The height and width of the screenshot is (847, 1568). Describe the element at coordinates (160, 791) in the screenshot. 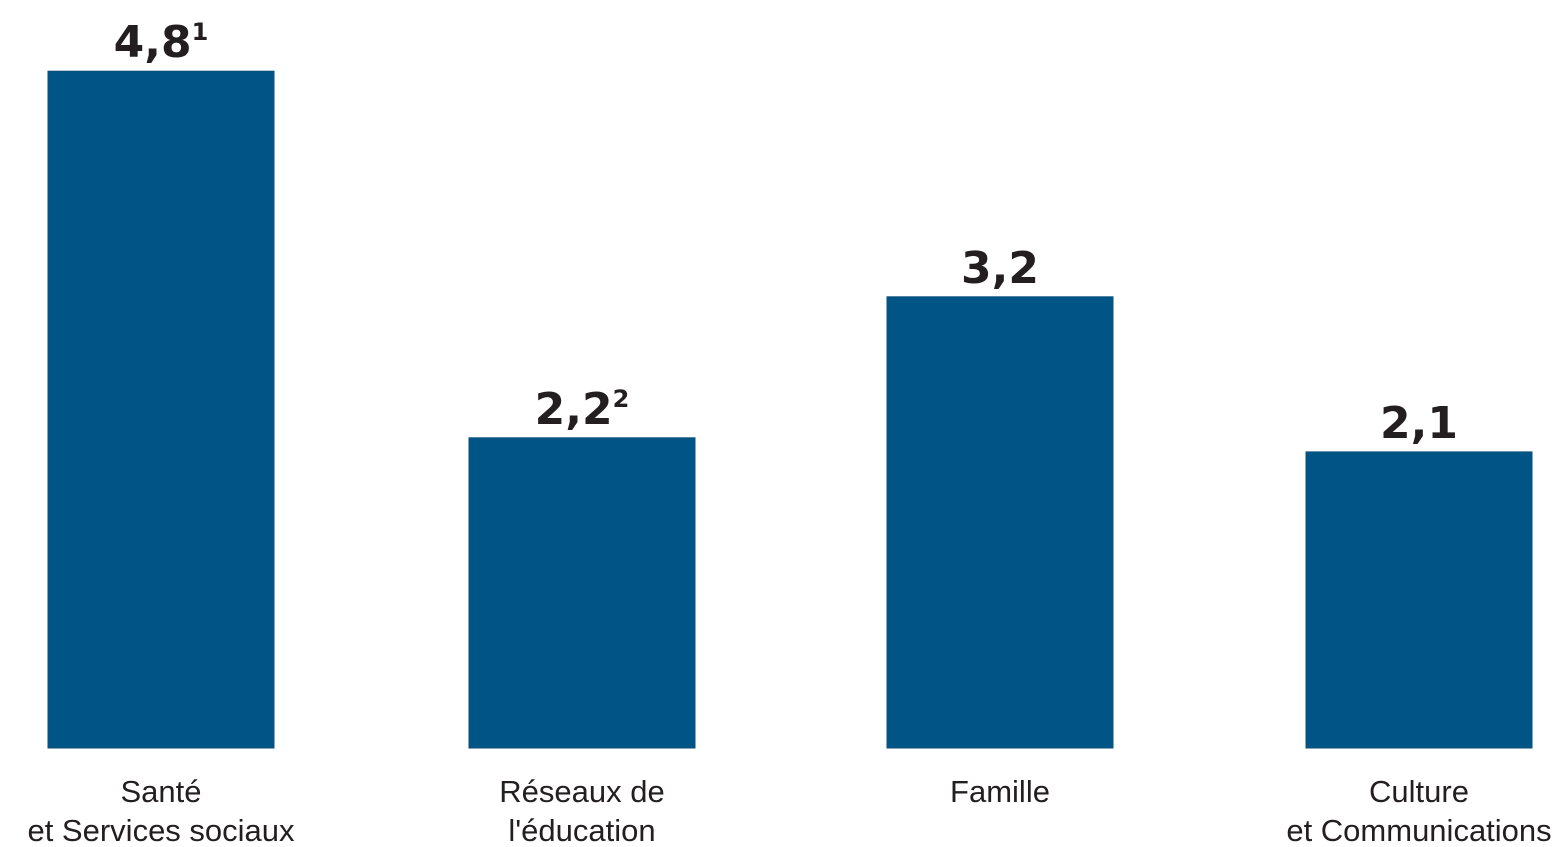

I see `category-label-line: Santé` at that location.